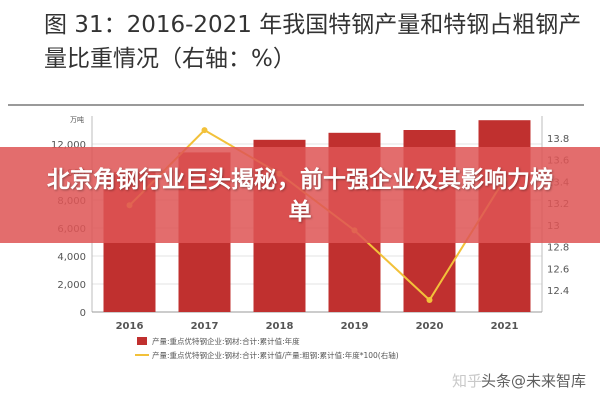 This screenshot has height=400, width=600. I want to click on y-right-tick-label: 12.6, so click(558, 269).